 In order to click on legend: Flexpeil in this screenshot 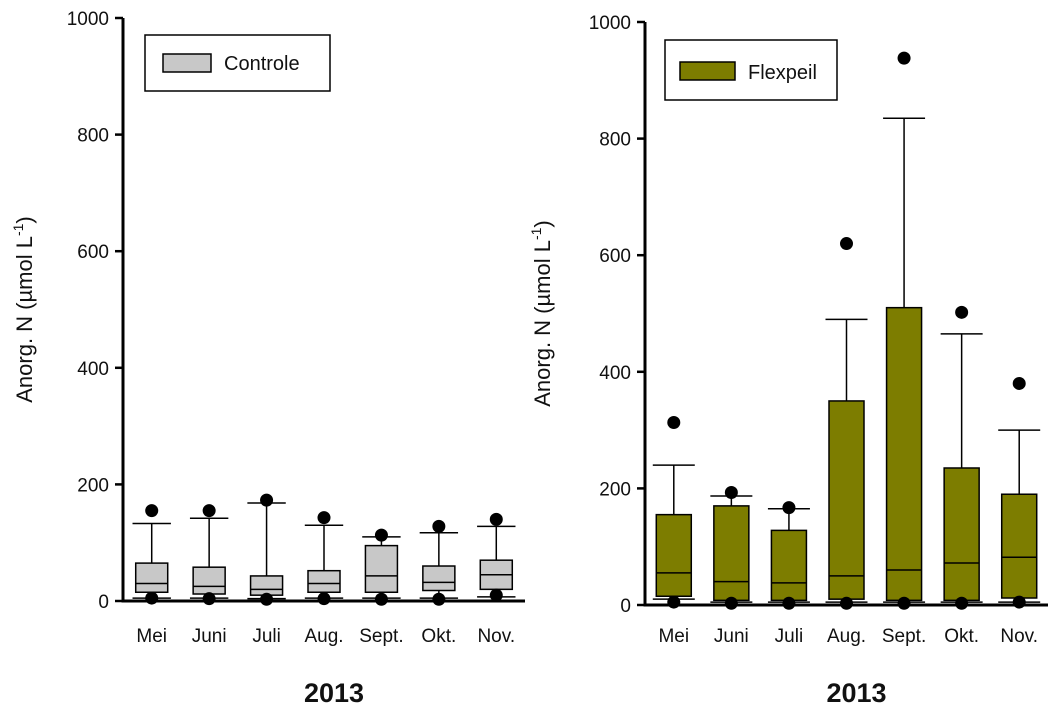, I will do `click(751, 70)`.